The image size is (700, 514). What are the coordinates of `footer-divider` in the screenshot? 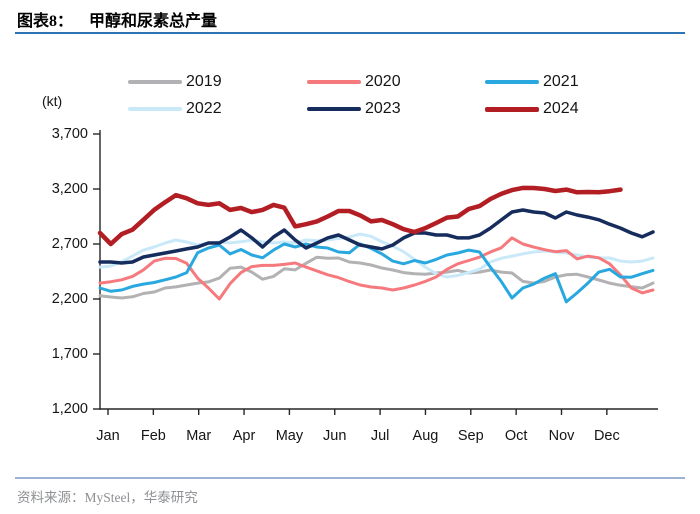 It's located at (350, 478).